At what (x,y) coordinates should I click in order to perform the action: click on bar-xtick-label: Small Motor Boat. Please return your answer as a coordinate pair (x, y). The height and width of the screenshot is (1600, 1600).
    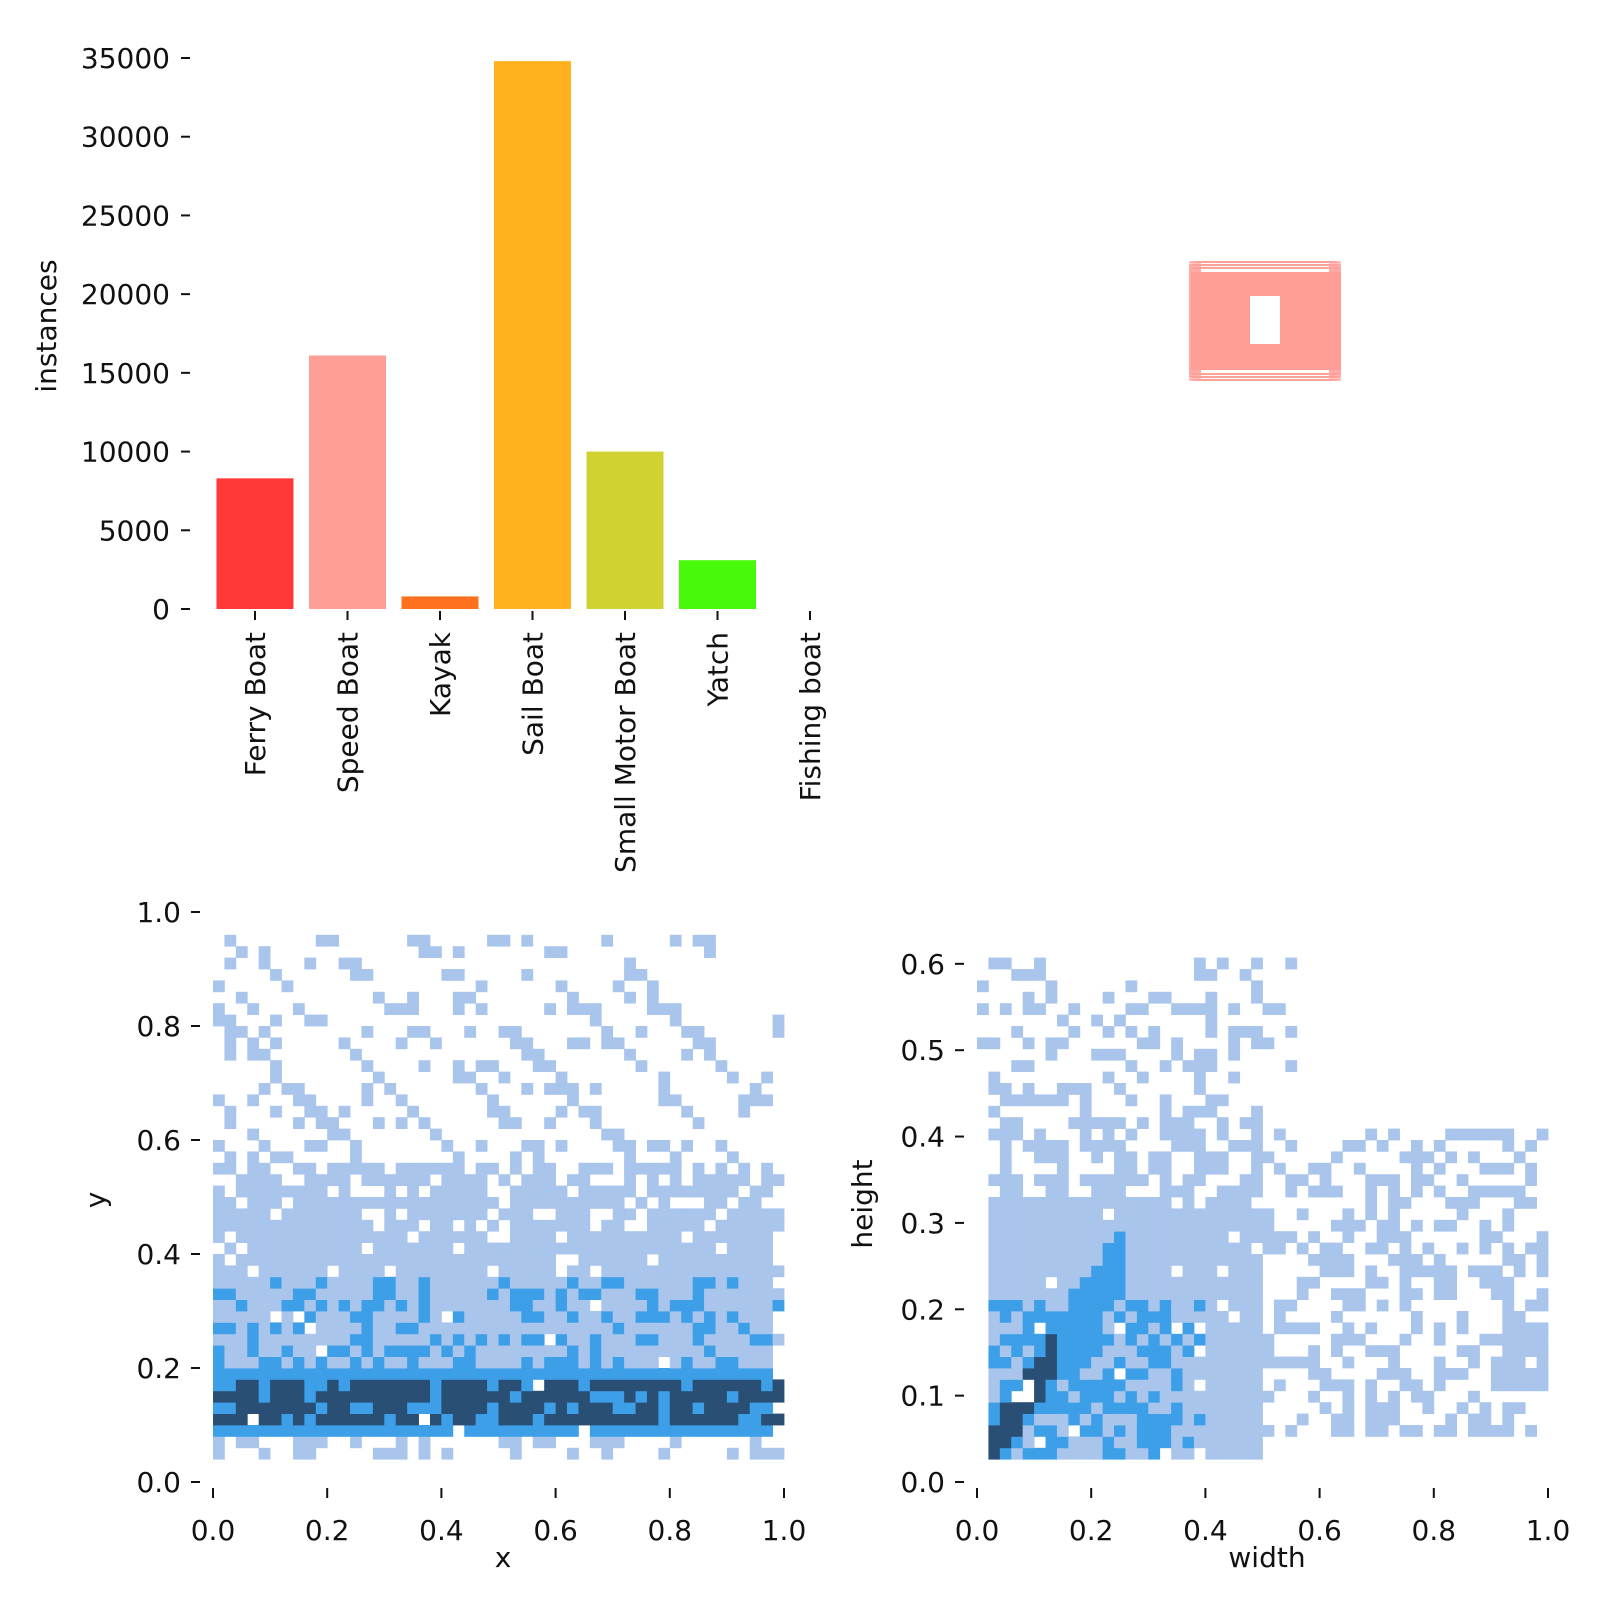
    Looking at the image, I should click on (625, 752).